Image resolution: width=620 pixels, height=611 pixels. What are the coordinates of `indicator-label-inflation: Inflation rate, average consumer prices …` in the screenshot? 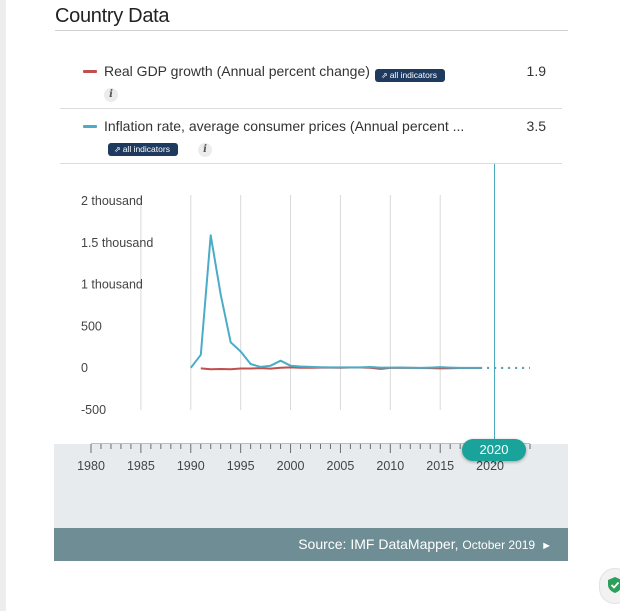 It's located at (284, 126).